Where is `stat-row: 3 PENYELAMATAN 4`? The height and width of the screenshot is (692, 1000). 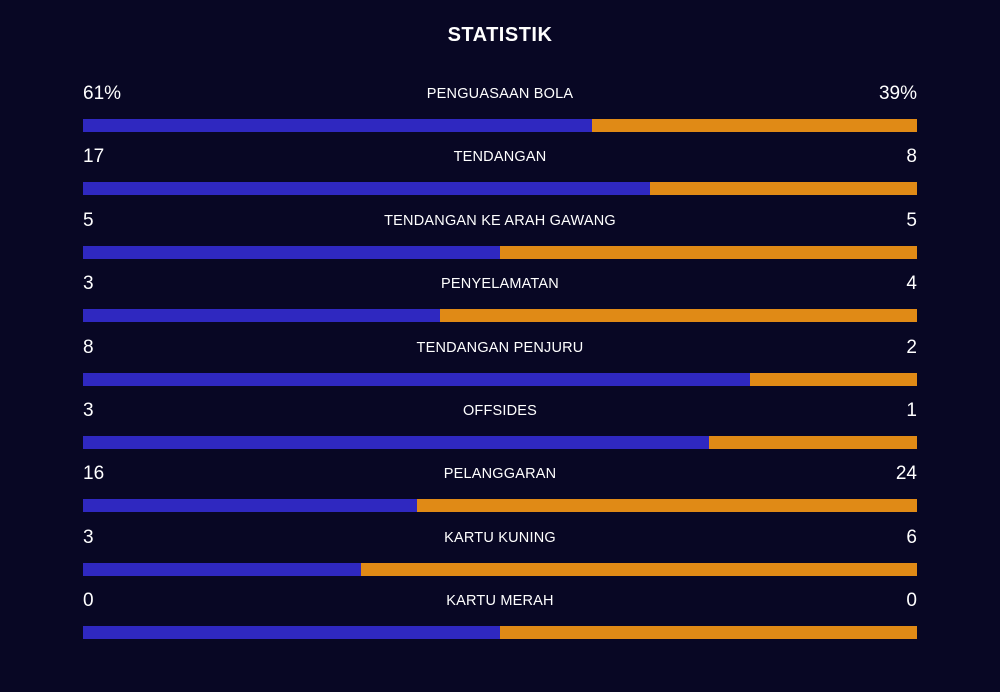
stat-row: 3 PENYELAMATAN 4 is located at coordinates (500, 299).